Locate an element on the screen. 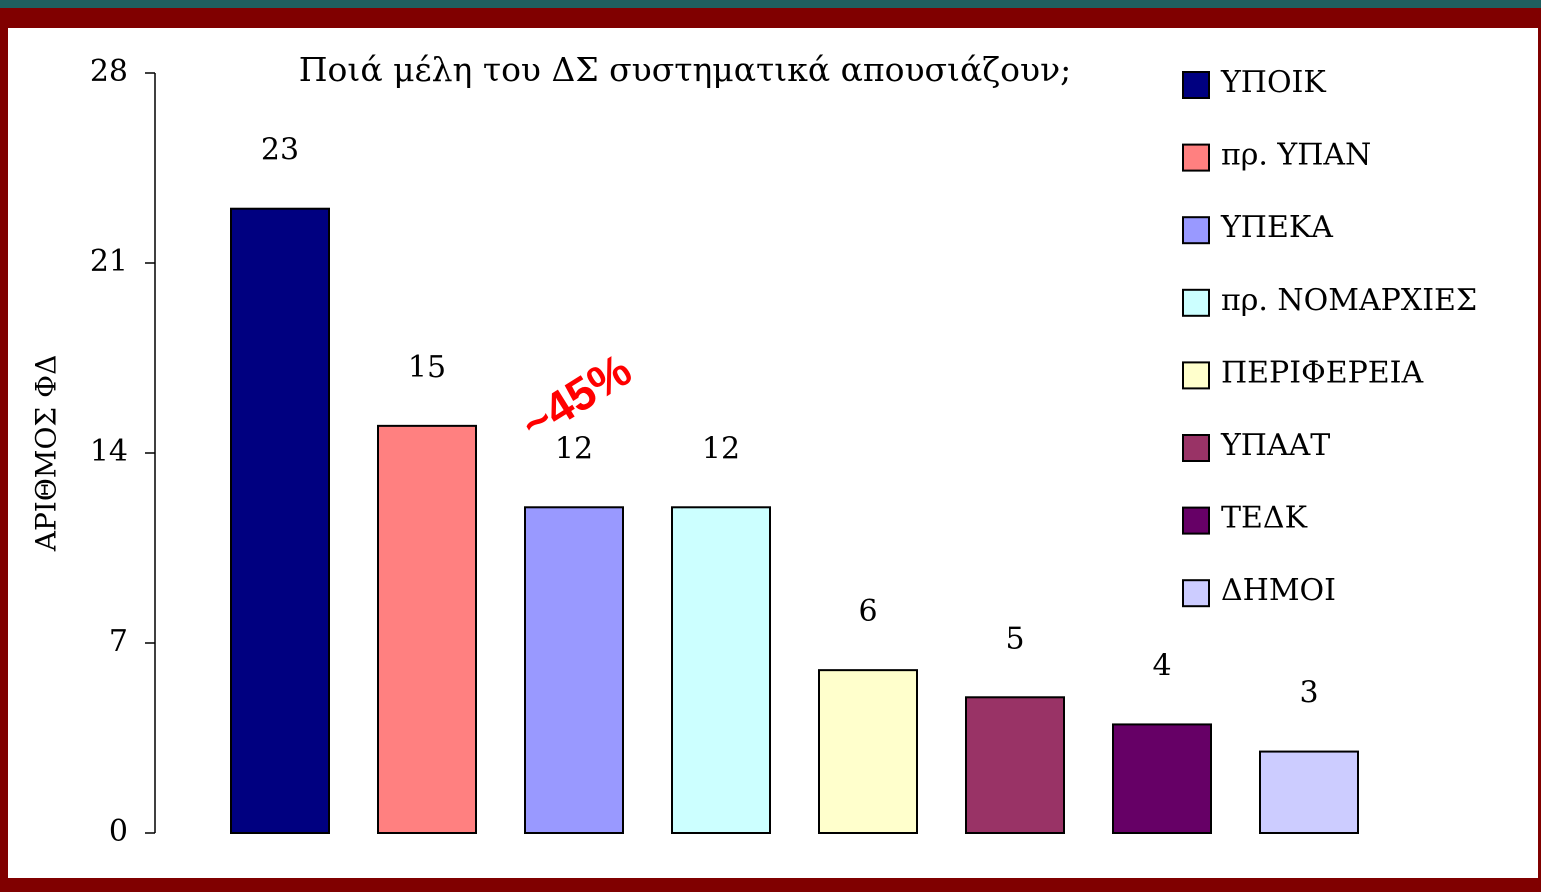  legend-label: πρ. ΝΟΜΑΡΧΙΕΣ is located at coordinates (1349, 300).